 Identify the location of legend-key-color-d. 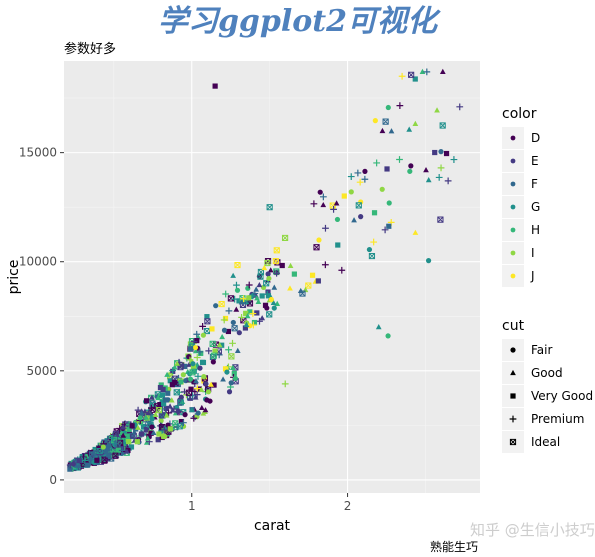
(513, 138).